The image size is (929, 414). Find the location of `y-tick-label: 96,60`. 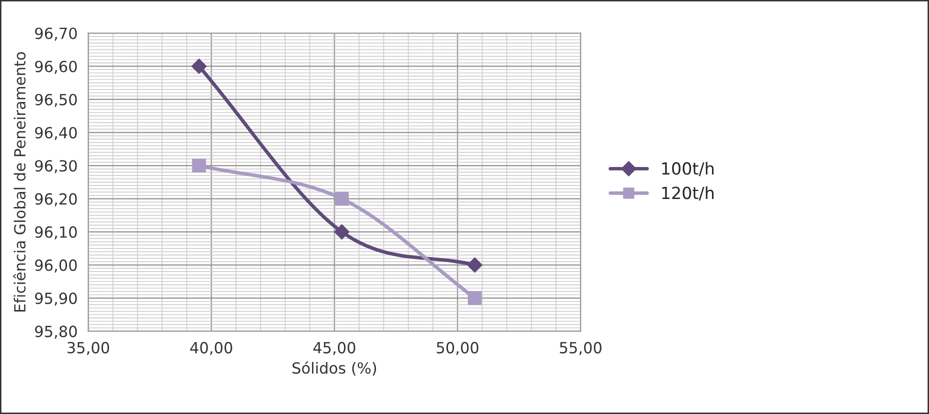

y-tick-label: 96,60 is located at coordinates (56, 67).